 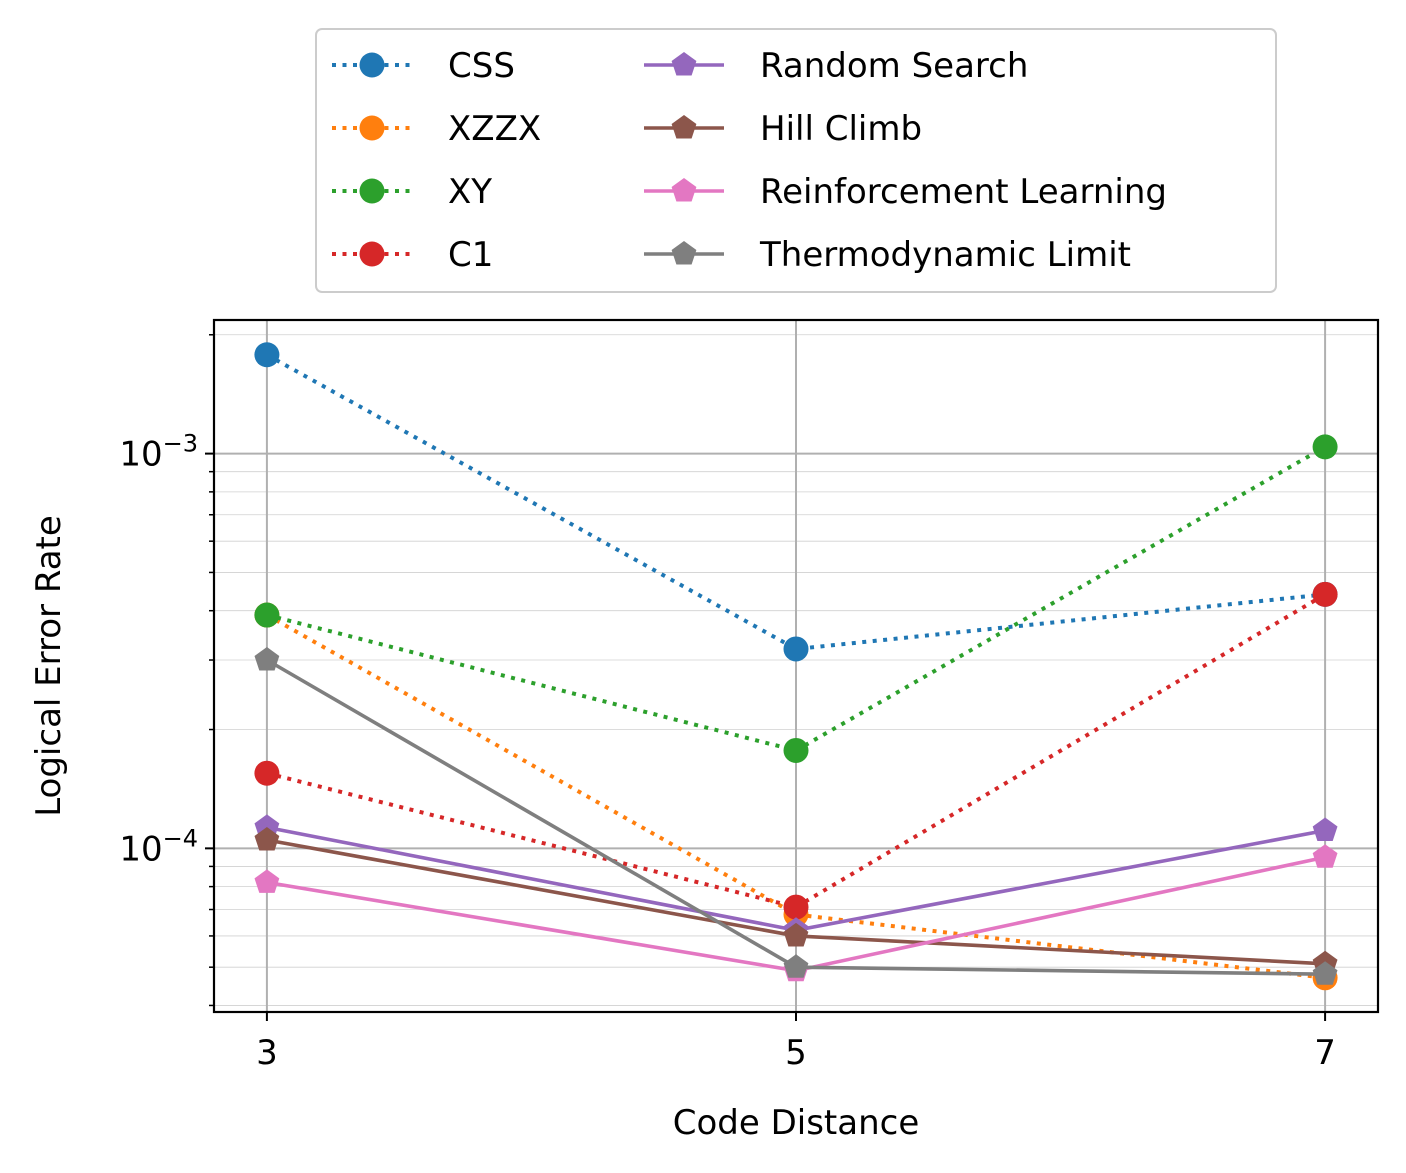 I want to click on y-tick-label: 10⁻³, so click(x=158, y=452).